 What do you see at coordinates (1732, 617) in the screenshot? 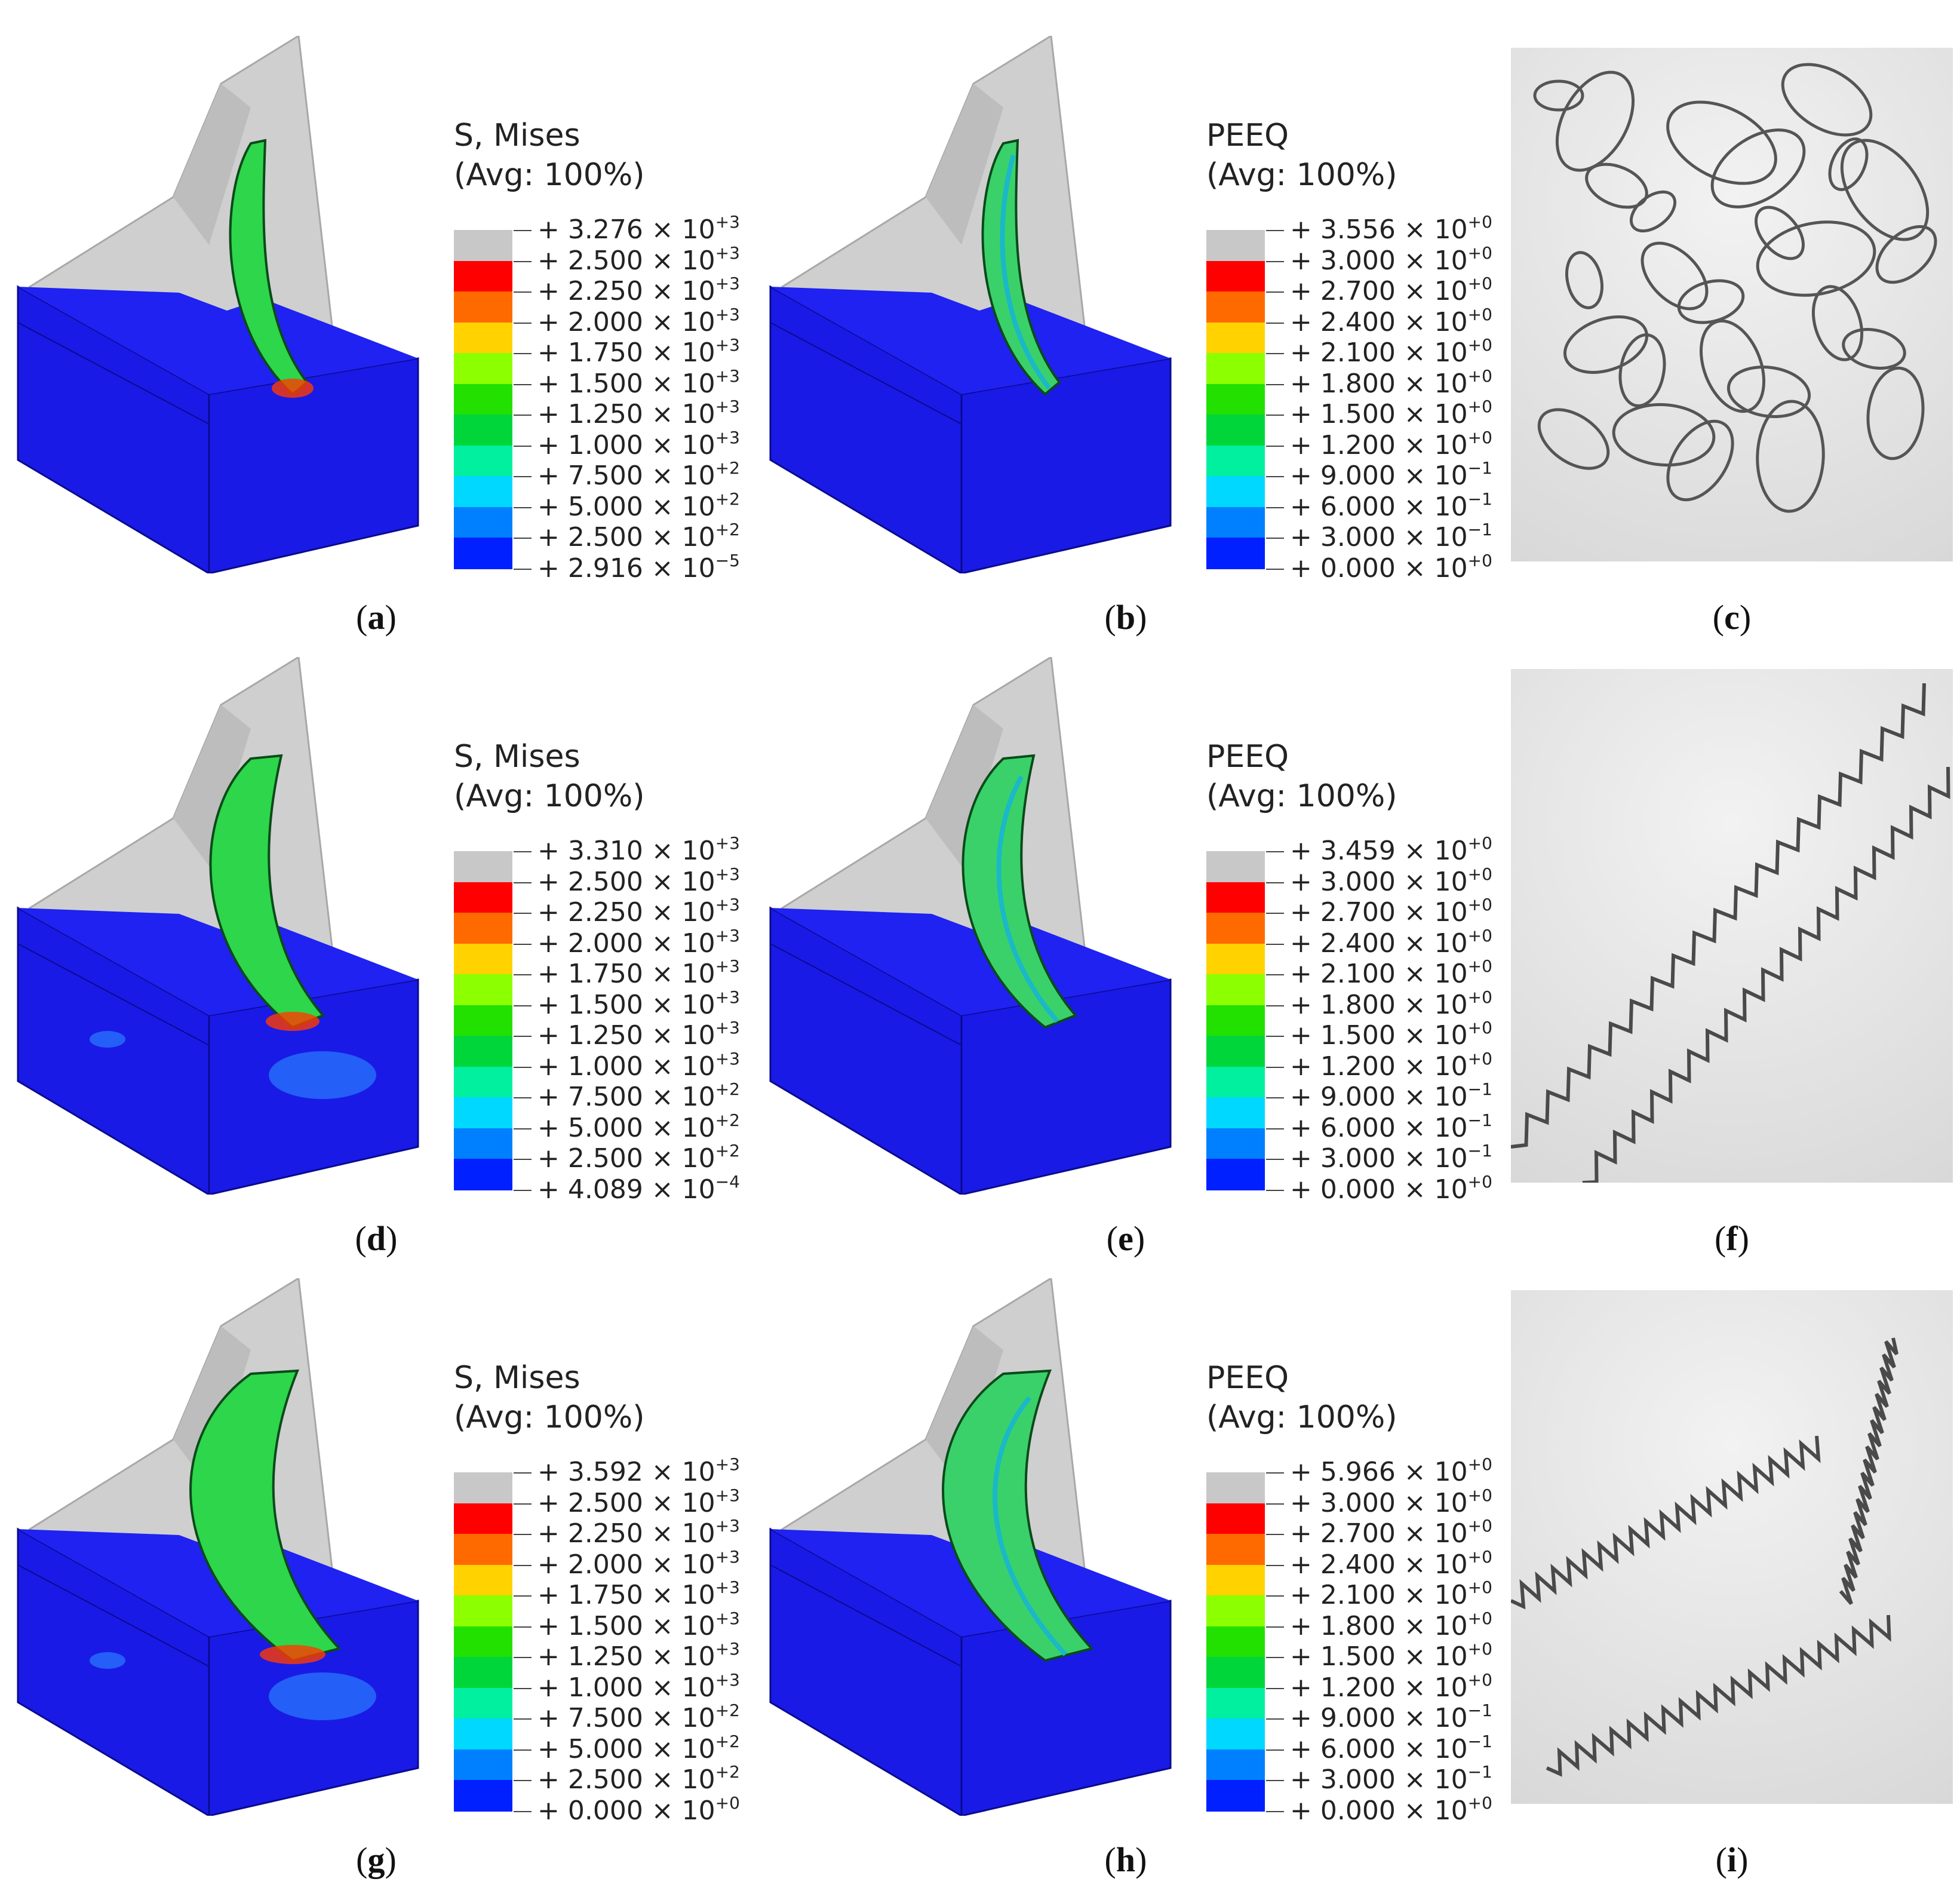
I see `panel-letter: c` at bounding box center [1732, 617].